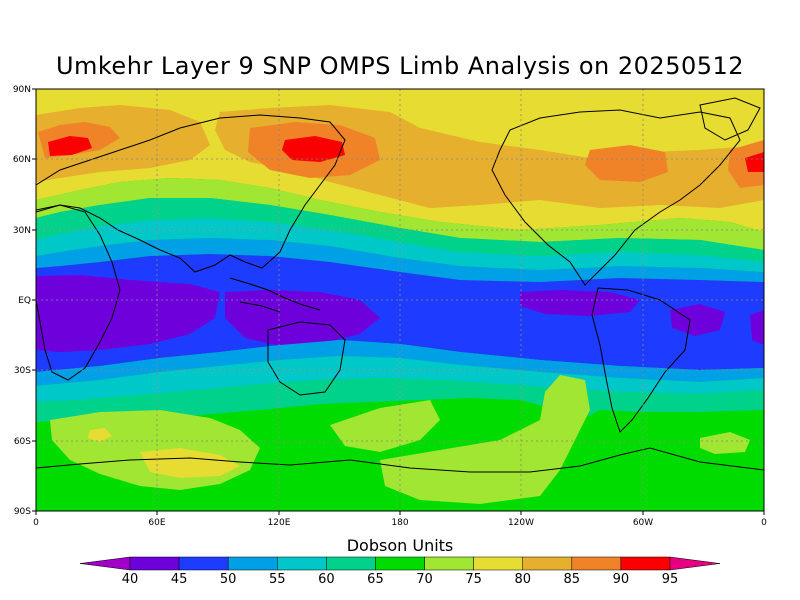 The image size is (800, 600). I want to click on coastline-eurasia, so click(191, 193).